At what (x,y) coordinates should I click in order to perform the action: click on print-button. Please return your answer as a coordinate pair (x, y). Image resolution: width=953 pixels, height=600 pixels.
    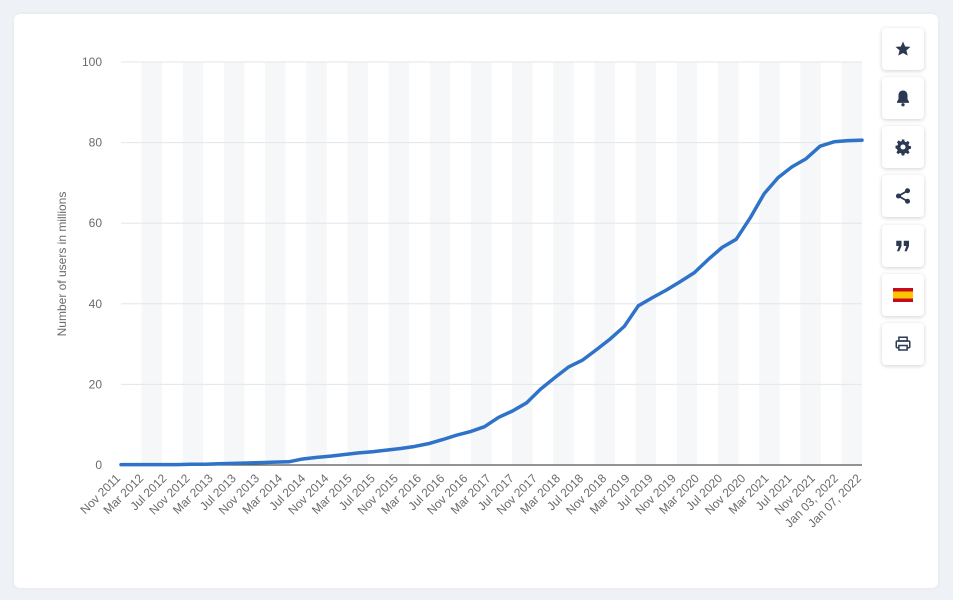
    Looking at the image, I should click on (903, 344).